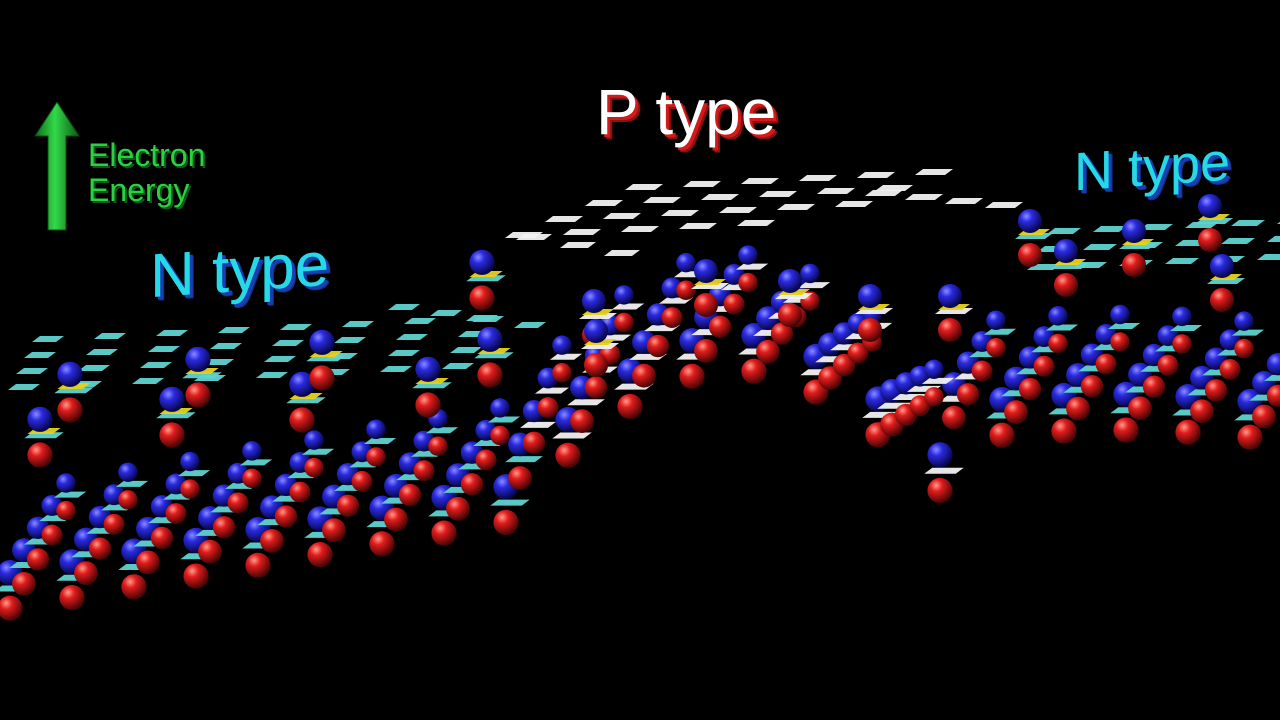 The height and width of the screenshot is (720, 1280). I want to click on n-type-left-label: N type, so click(240, 270).